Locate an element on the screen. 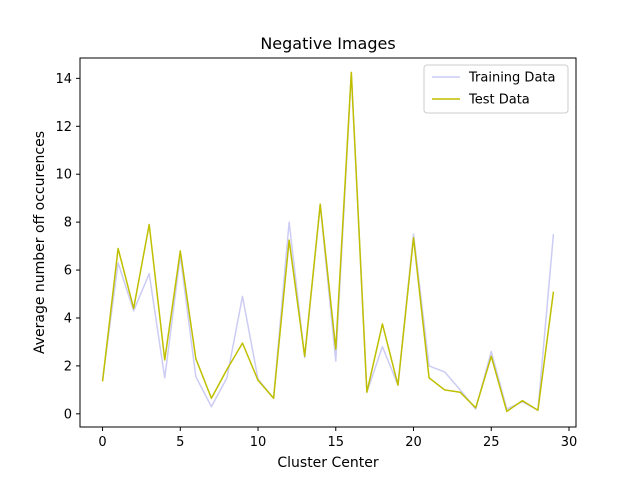 Image resolution: width=640 pixels, height=480 pixels. y-tick-label: 14 is located at coordinates (63, 79).